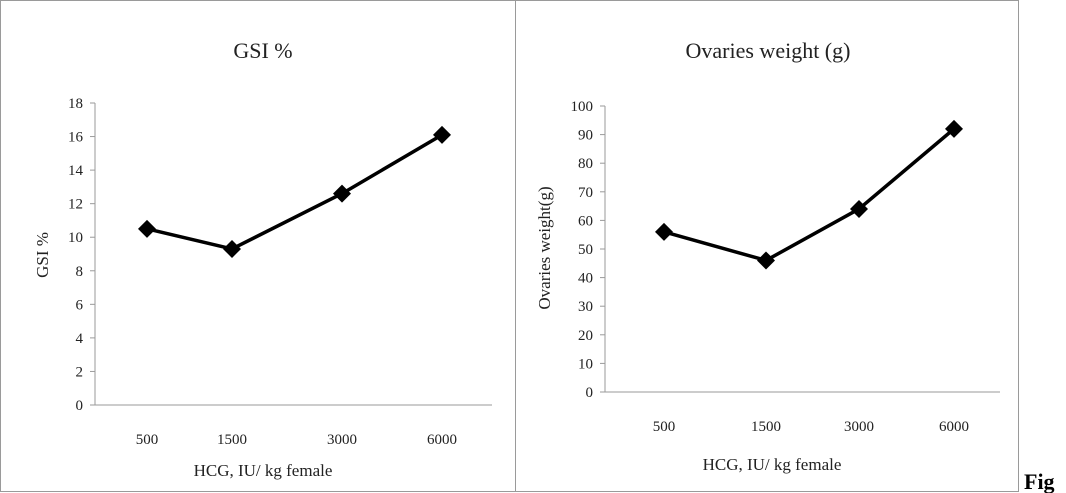 Image resolution: width=1066 pixels, height=493 pixels. What do you see at coordinates (263, 470) in the screenshot?
I see `gsi-x-axis-title: HCG, IU/ kg female` at bounding box center [263, 470].